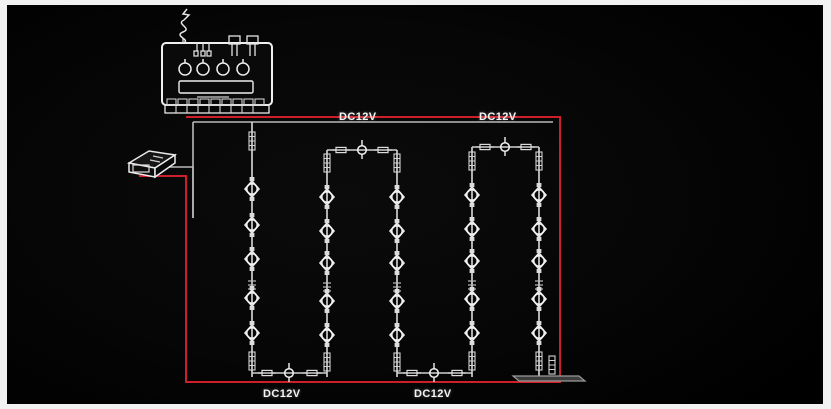 The image size is (831, 409). I want to click on label-dc12v-bottom-right: DC12V, so click(433, 394).